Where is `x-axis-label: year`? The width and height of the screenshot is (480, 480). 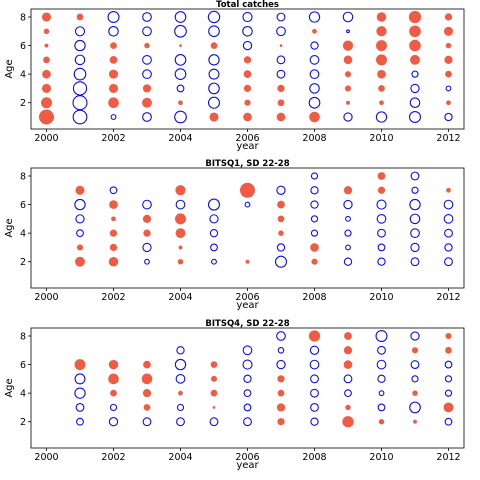
x-axis-label: year is located at coordinates (247, 305).